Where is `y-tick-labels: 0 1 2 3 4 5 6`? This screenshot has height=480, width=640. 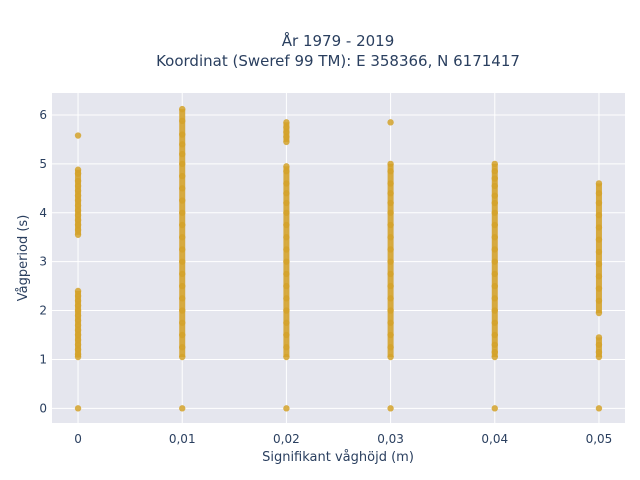
y-tick-labels: 0 1 2 3 4 5 6 is located at coordinates (43, 261).